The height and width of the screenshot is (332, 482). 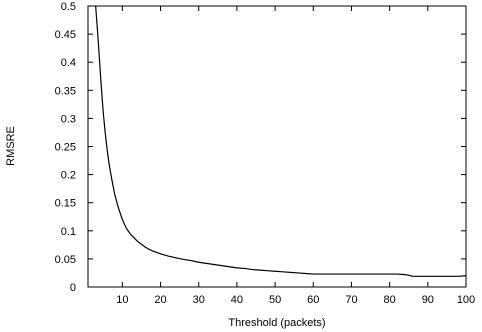 What do you see at coordinates (11, 146) in the screenshot?
I see `y-axis-label: RMSRE` at bounding box center [11, 146].